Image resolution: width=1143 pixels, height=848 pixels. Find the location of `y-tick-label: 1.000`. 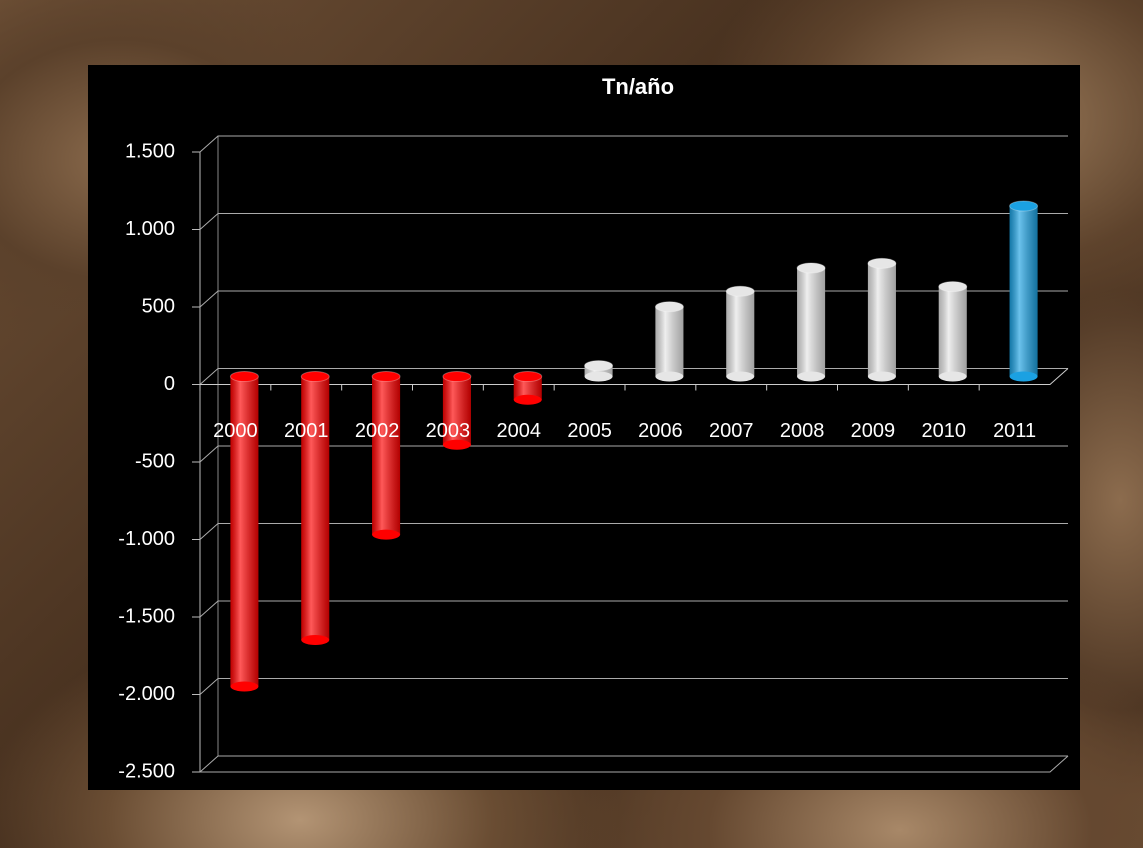

y-tick-label: 1.000 is located at coordinates (150, 229).